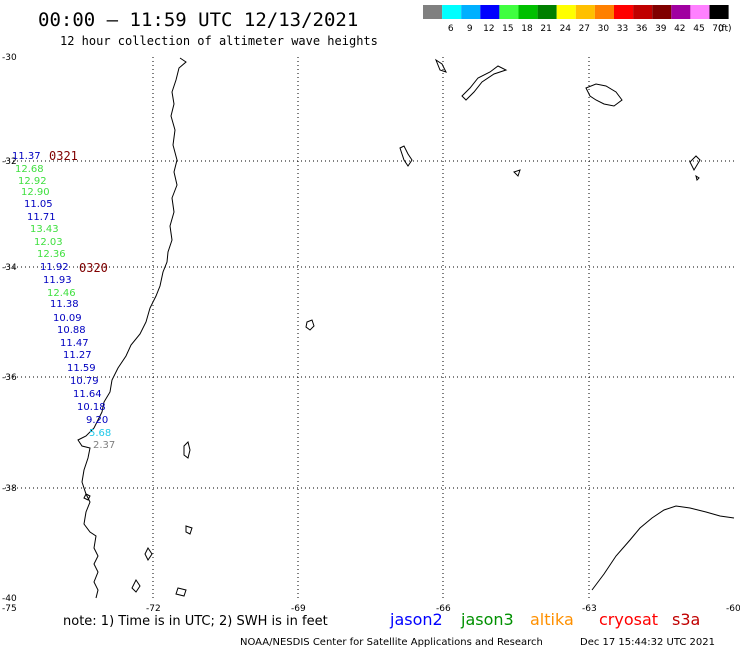 This screenshot has width=740, height=650. I want to click on mission-jason2: jason2, so click(416, 619).